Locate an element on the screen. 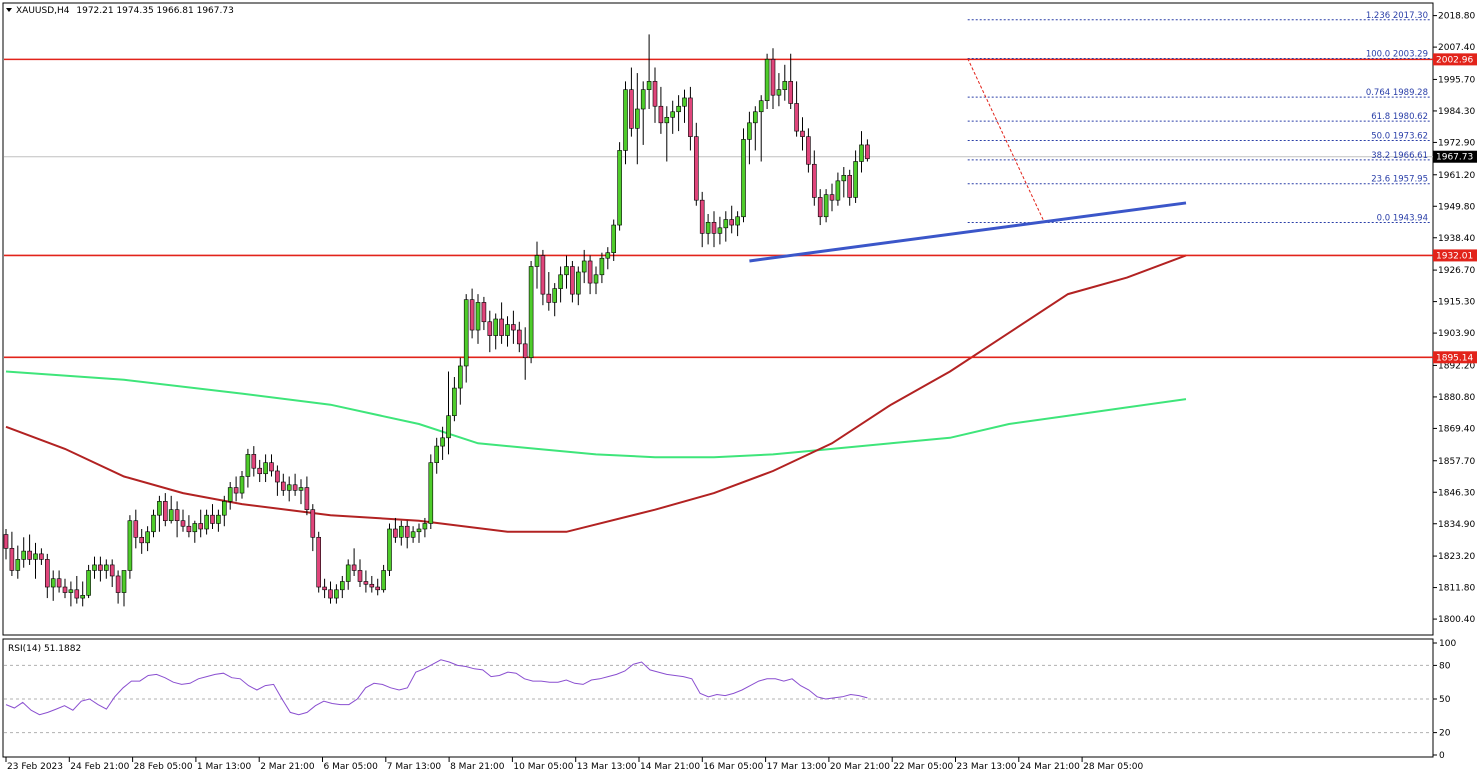 The image size is (1480, 777). current-price-label: 1967.73 is located at coordinates (1454, 158).